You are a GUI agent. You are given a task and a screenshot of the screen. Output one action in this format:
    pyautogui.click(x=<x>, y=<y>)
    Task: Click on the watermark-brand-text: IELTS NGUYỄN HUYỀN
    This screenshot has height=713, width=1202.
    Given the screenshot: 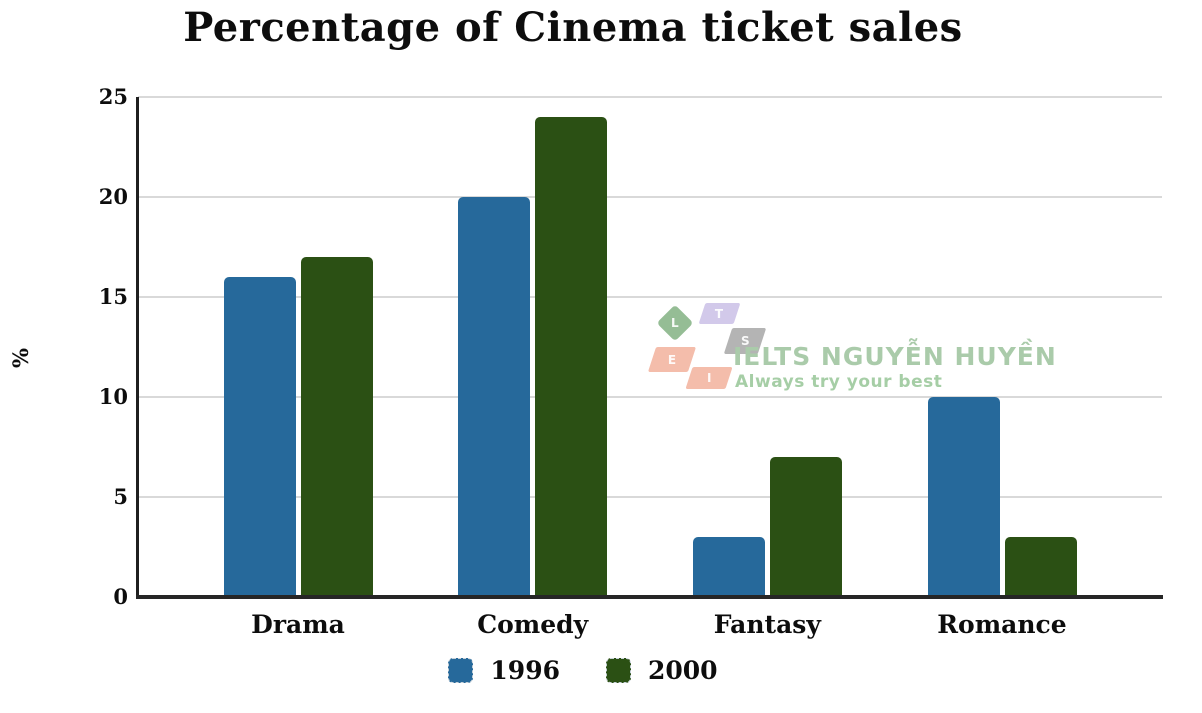 What is the action you would take?
    pyautogui.click(x=895, y=356)
    